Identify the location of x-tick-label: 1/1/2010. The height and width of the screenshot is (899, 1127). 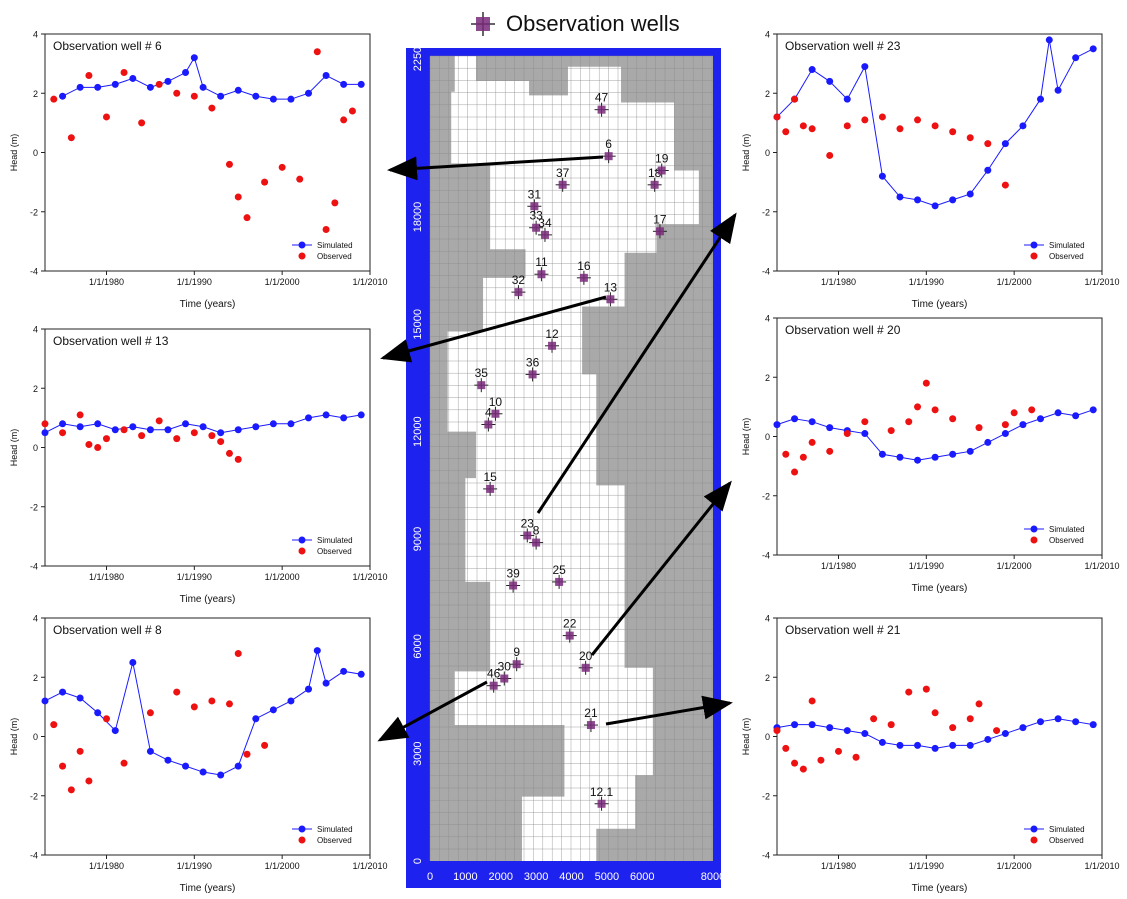
(369, 282).